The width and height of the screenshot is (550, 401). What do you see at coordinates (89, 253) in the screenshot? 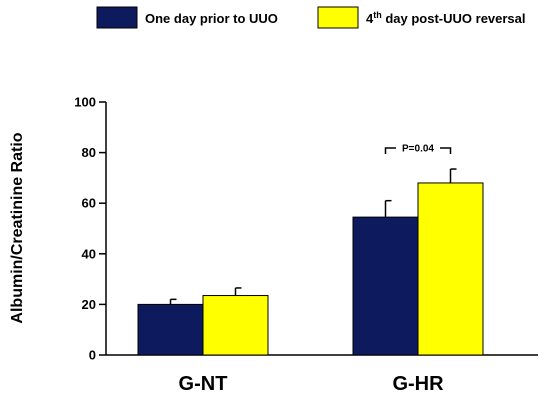
I see `y-tick-label: 40` at bounding box center [89, 253].